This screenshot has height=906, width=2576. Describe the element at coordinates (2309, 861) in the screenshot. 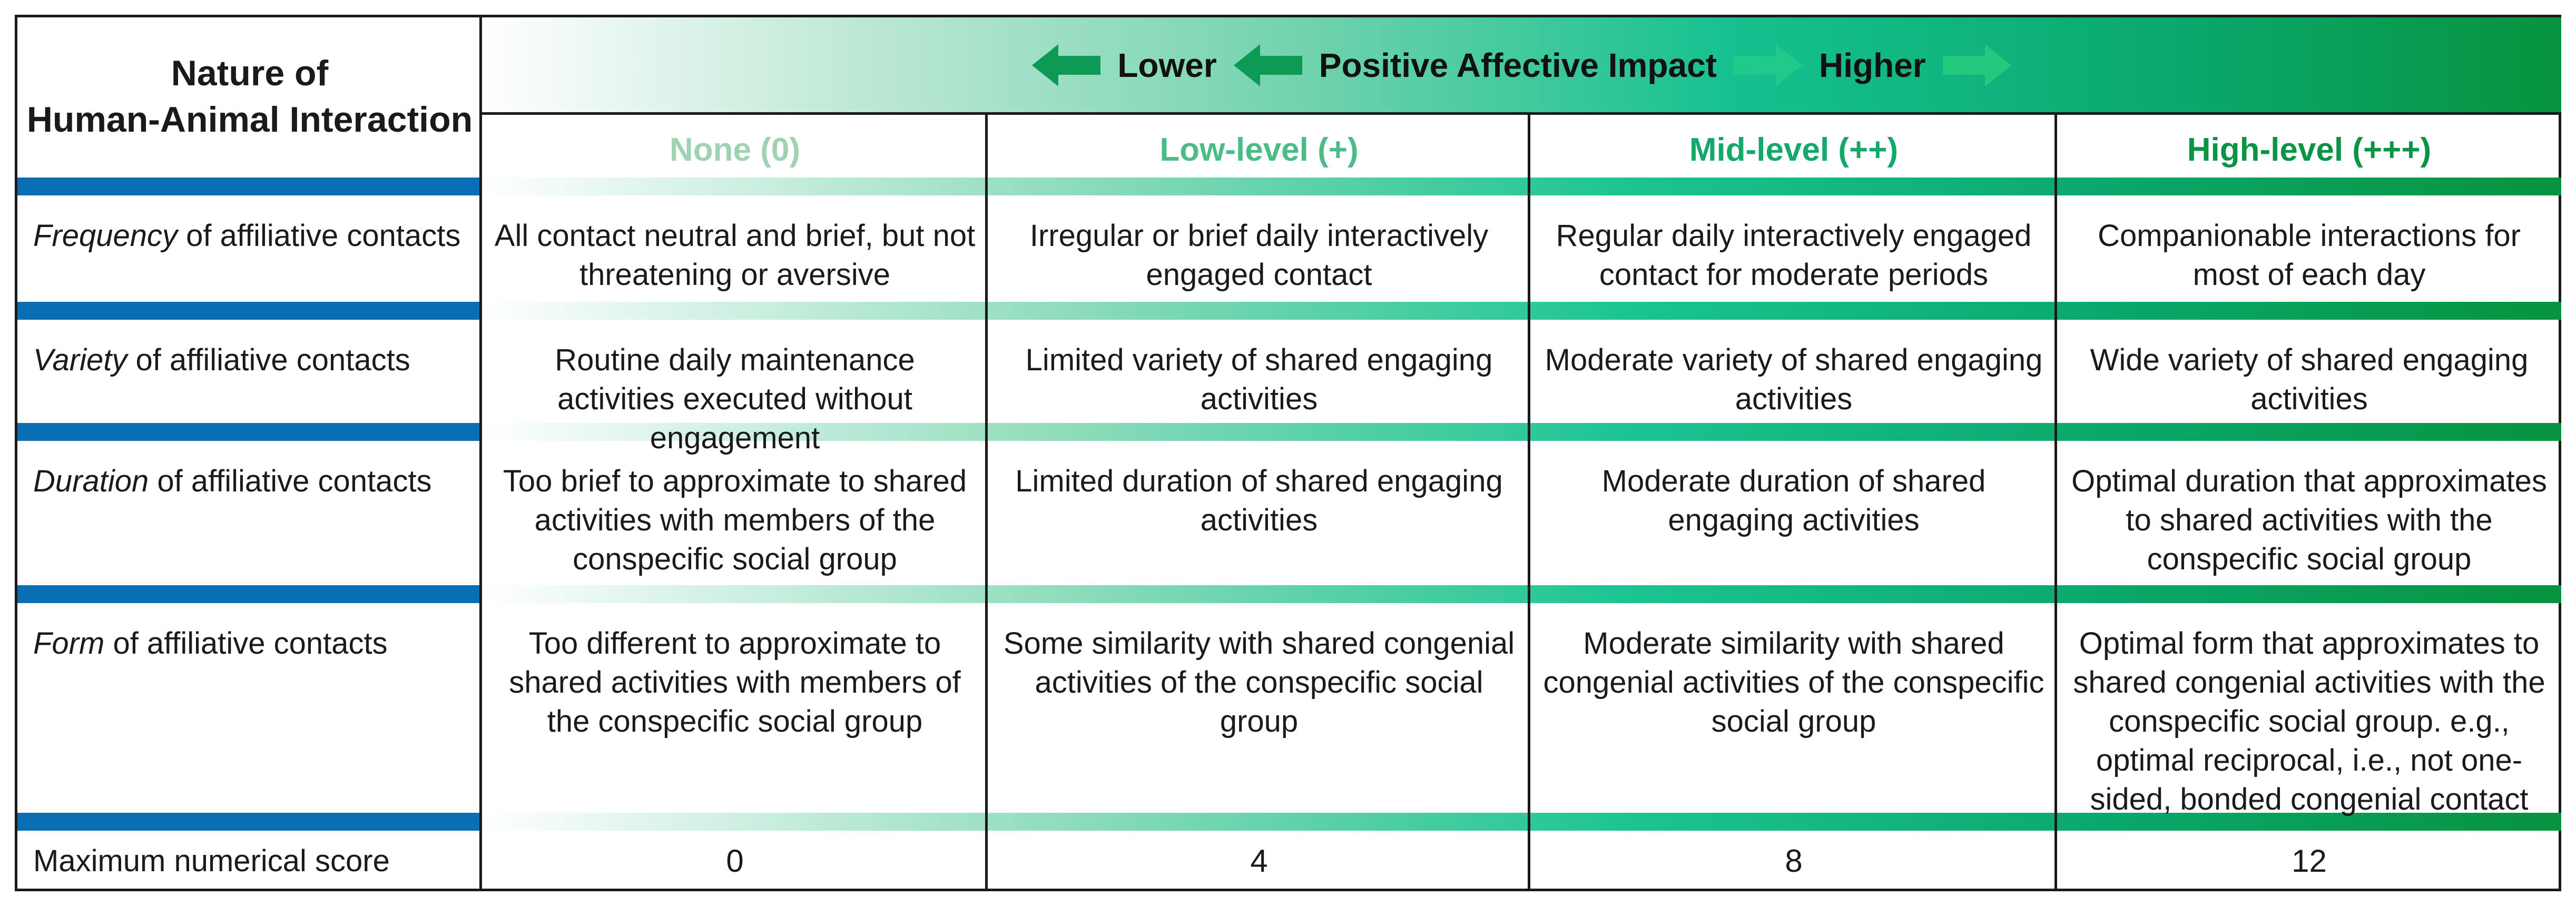

I see `score-high: 12` at that location.